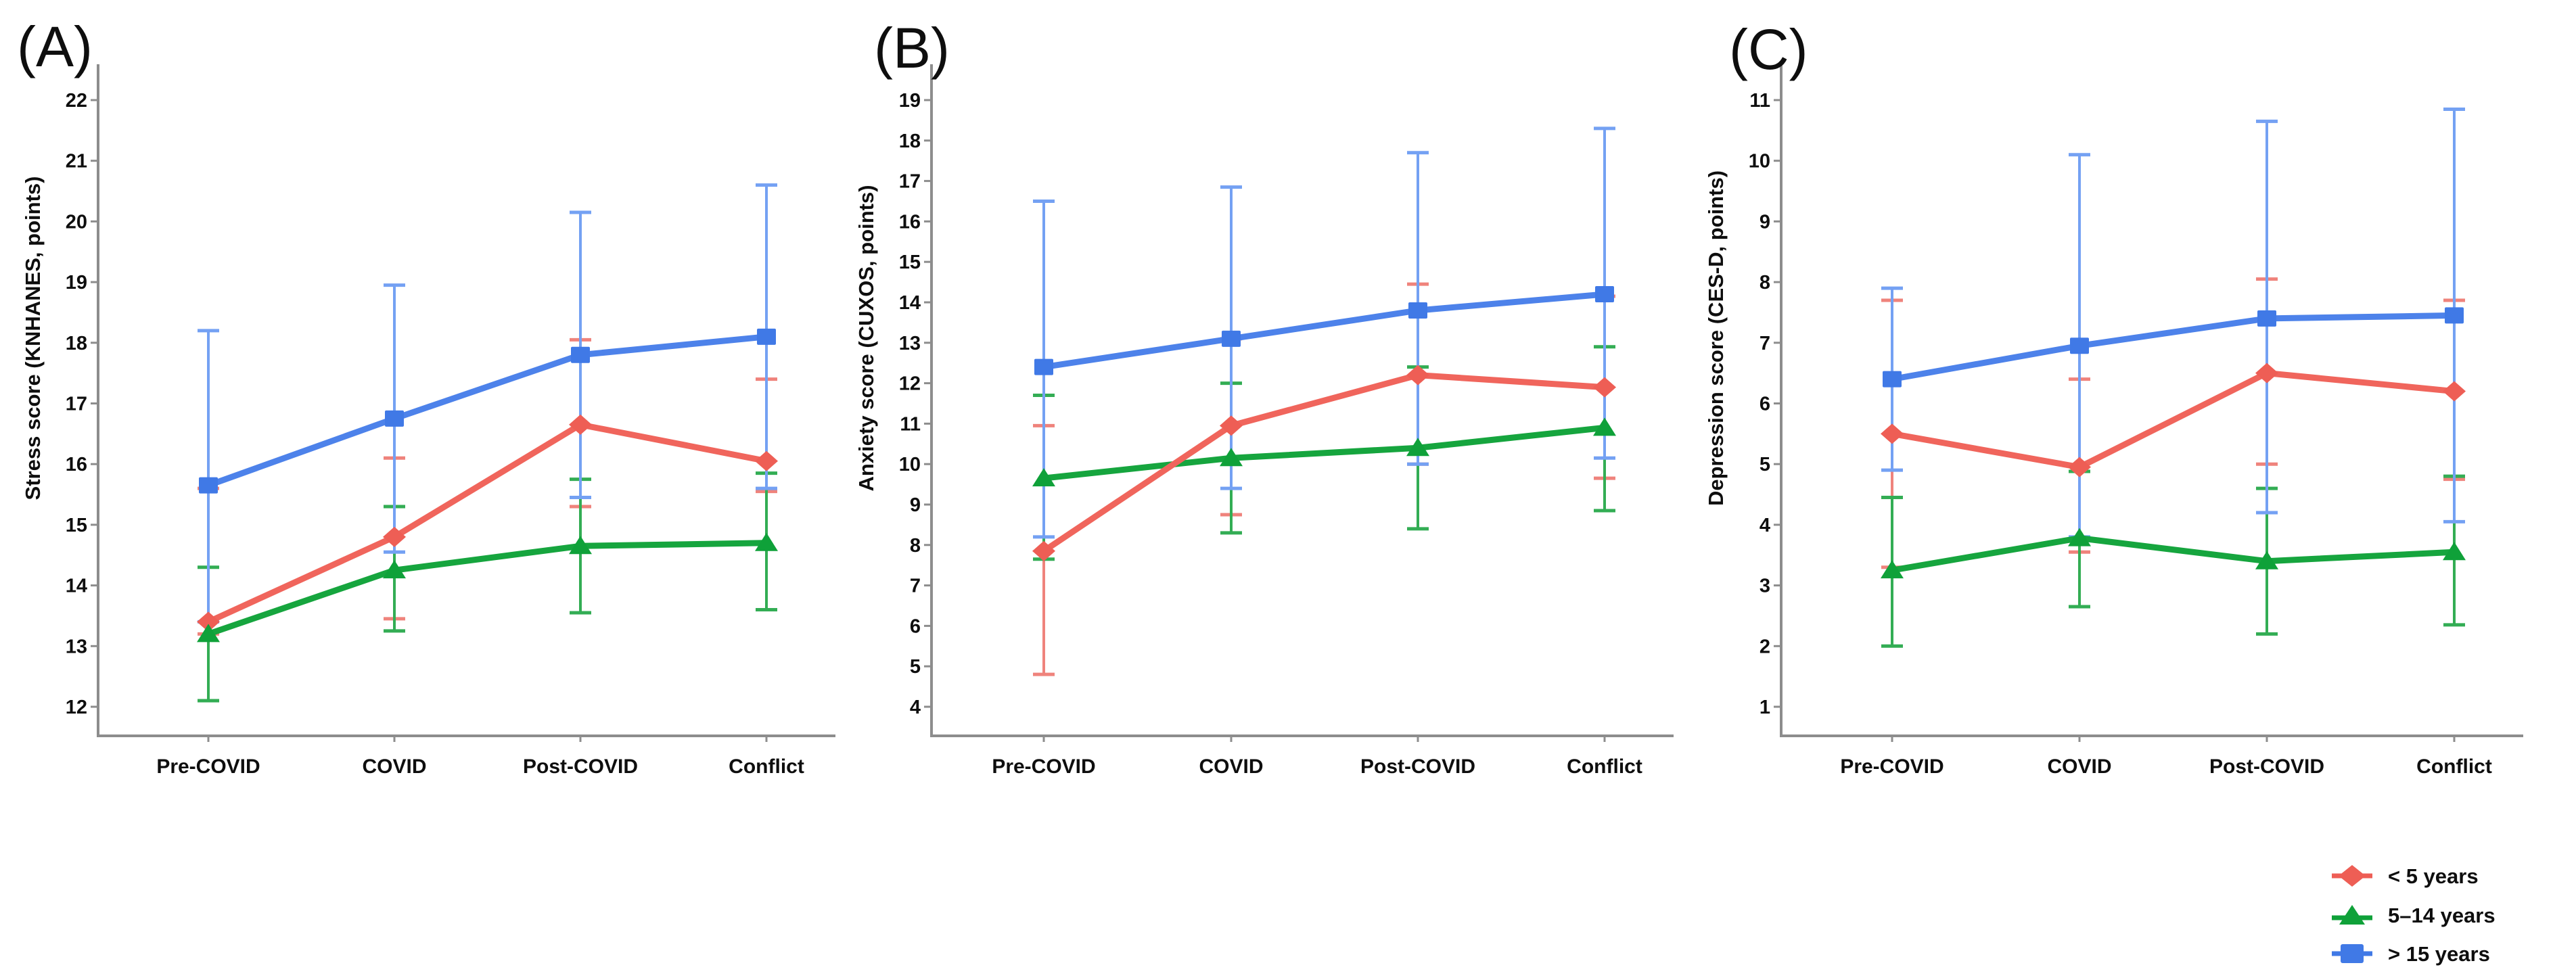 The height and width of the screenshot is (980, 2576). I want to click on panel-label-b: (B), so click(912, 48).